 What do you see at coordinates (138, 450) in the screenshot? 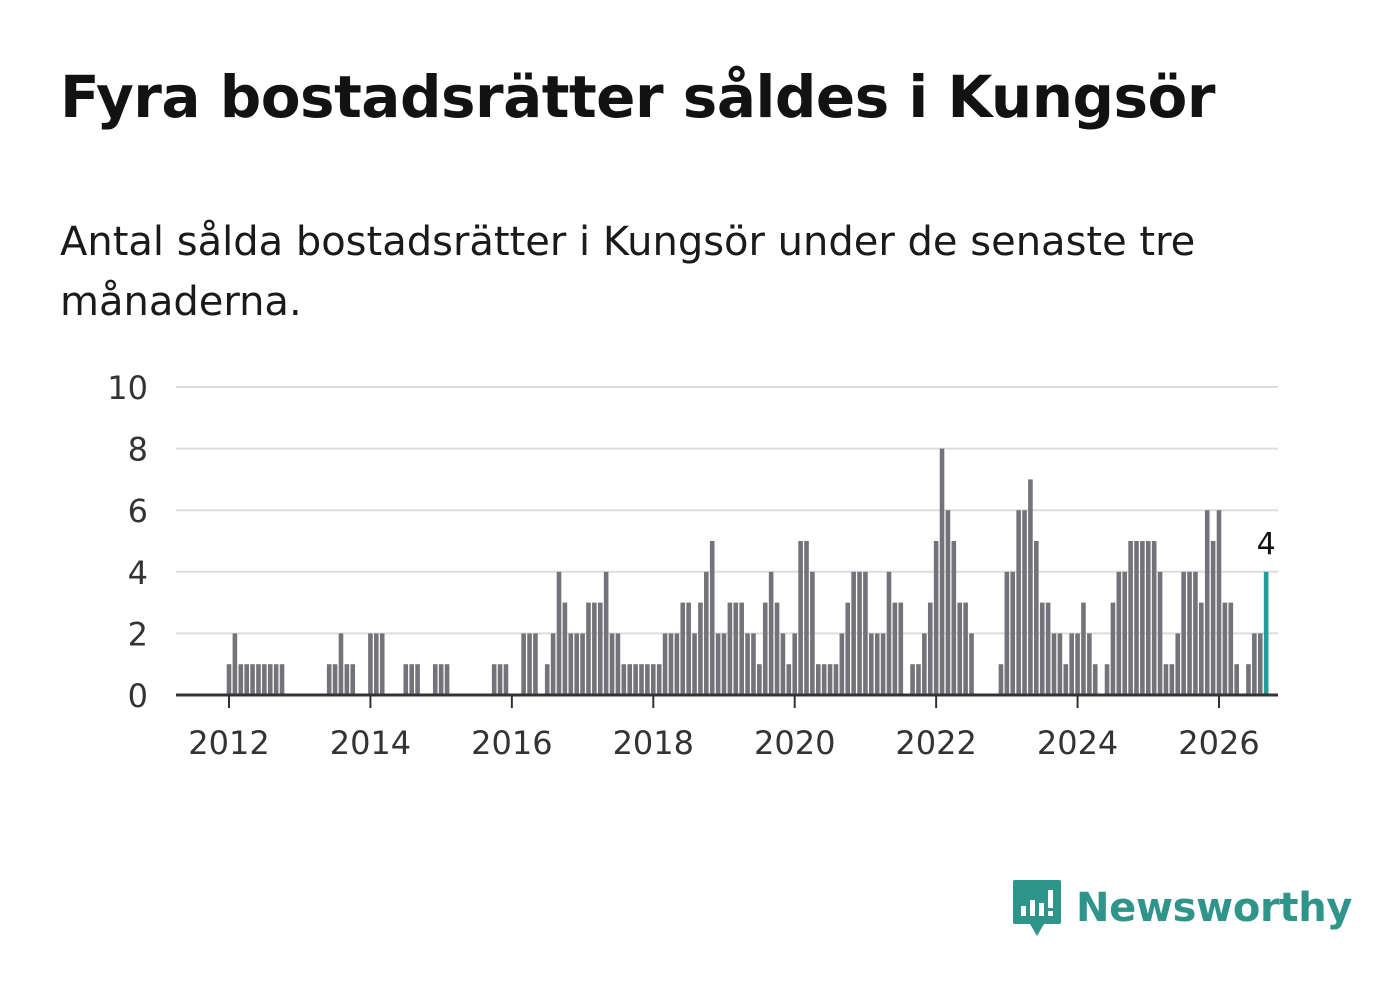
I see `y-tick-label: 8` at bounding box center [138, 450].